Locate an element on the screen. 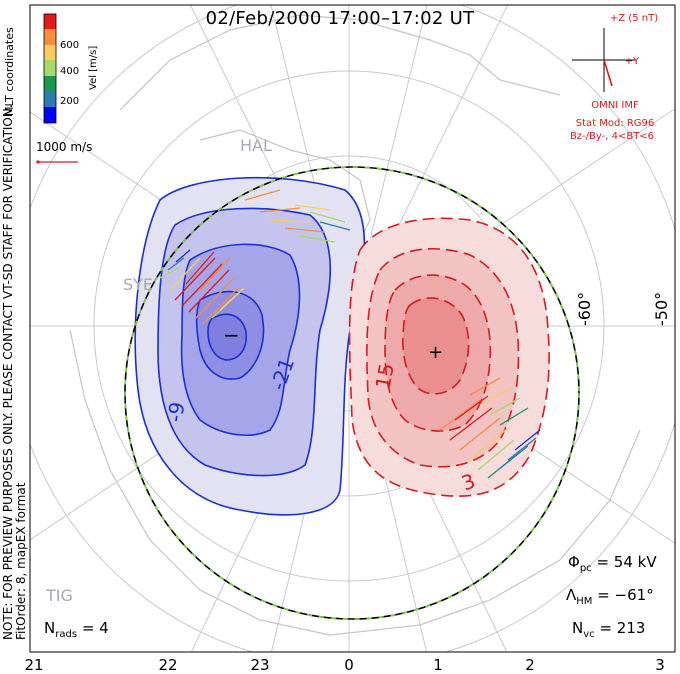 The image size is (680, 674). lambda-hm-stat: ΛHM = −61° is located at coordinates (610, 596).